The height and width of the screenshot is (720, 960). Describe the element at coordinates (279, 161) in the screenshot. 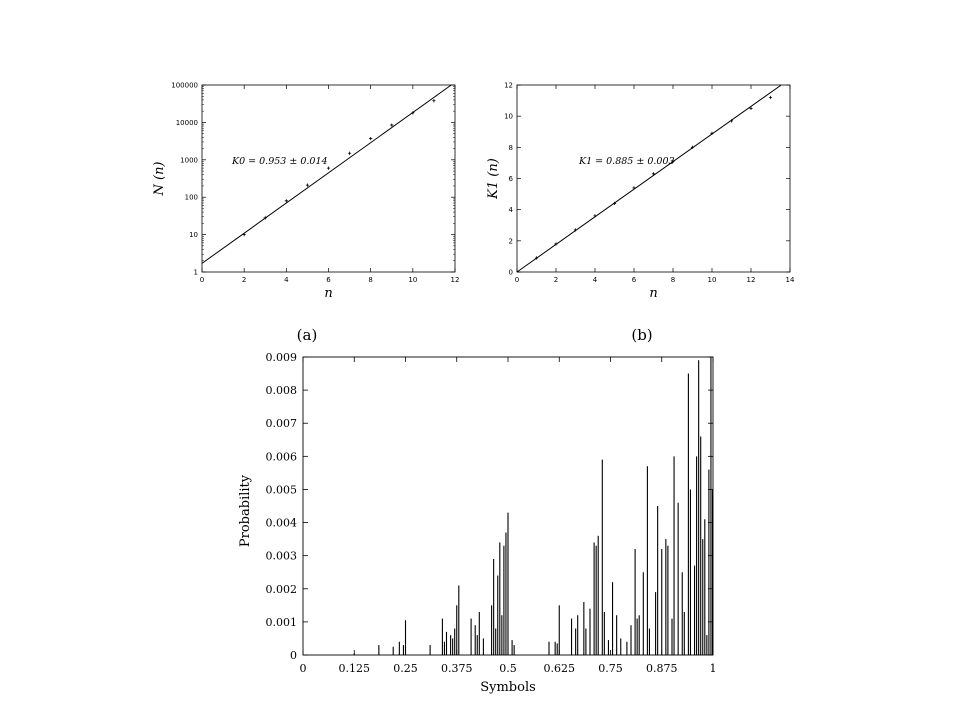

I see `fit-annotation: K0 = 0.953 ± 0.014` at that location.